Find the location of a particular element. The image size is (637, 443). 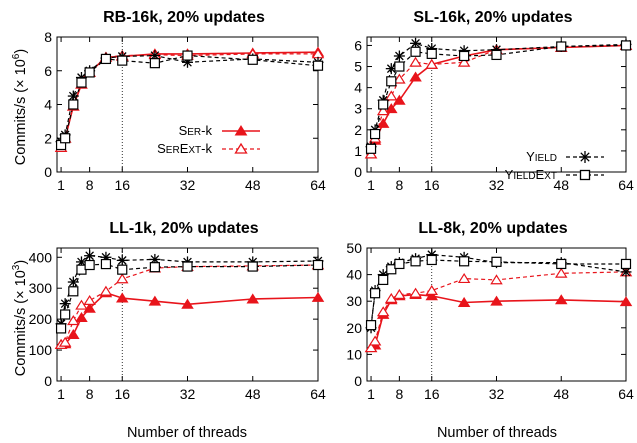

y-tick-label: 8 is located at coordinates (48, 37).